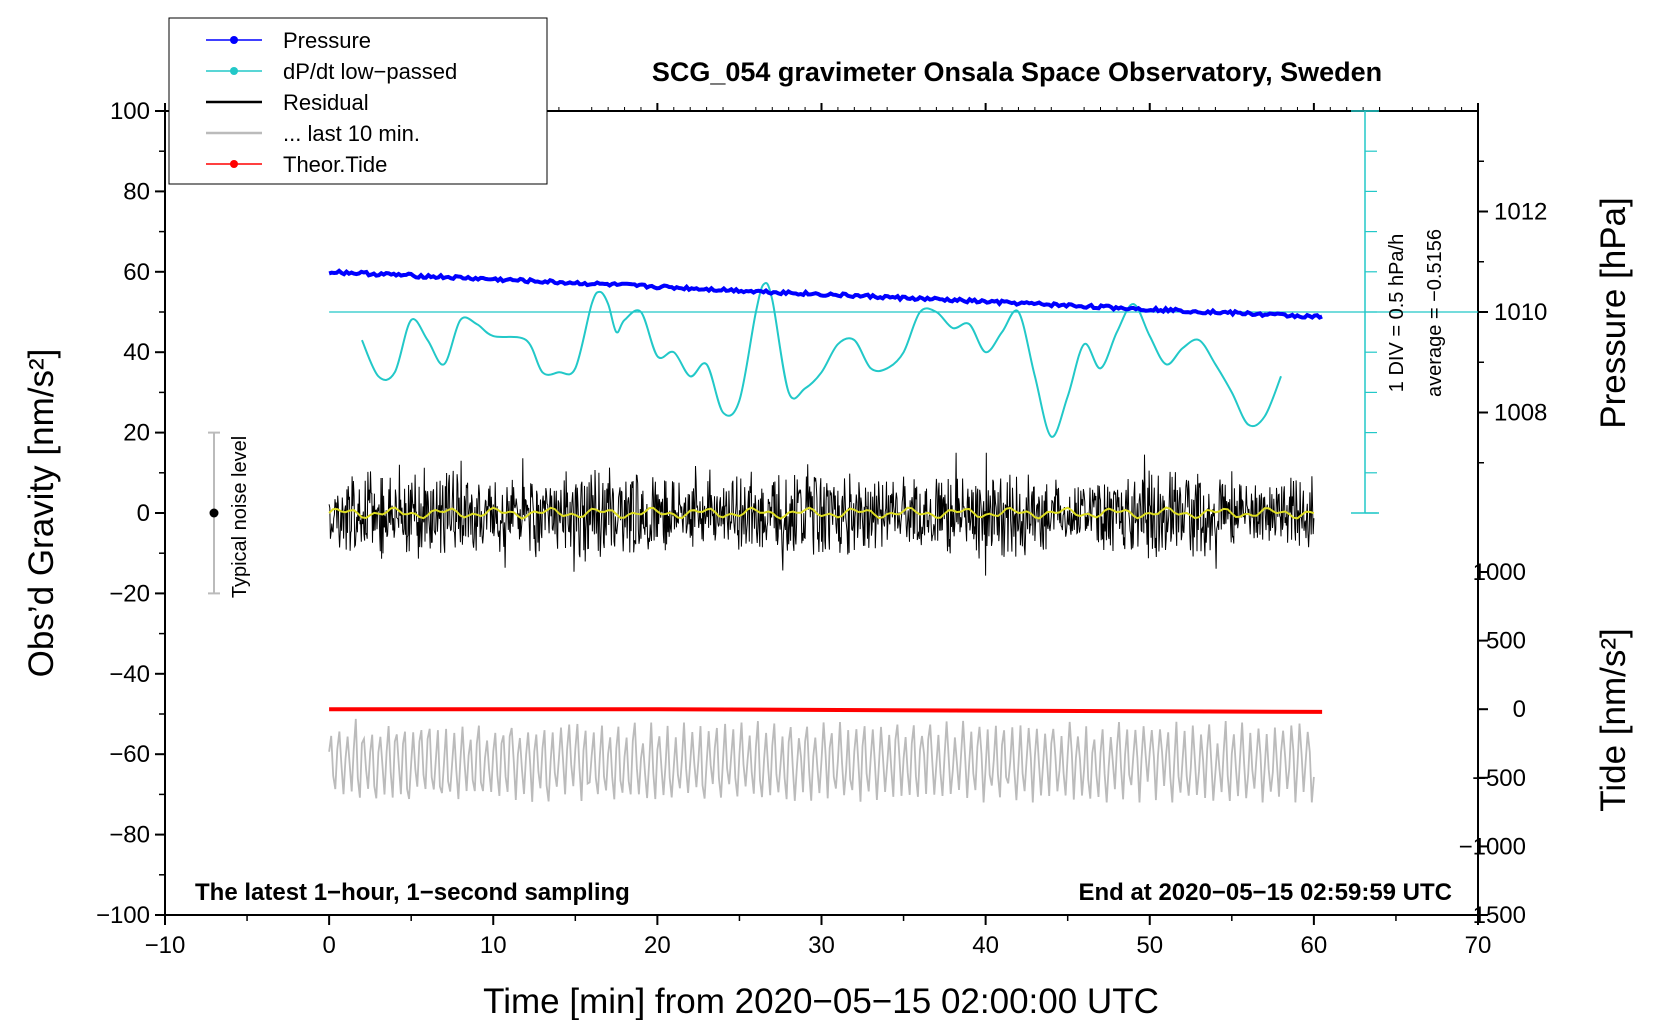 The height and width of the screenshot is (1020, 1660). What do you see at coordinates (821, 1001) in the screenshot?
I see `x-axis-label: Time [min] from 2020−05−15 02:00:00 UTC` at bounding box center [821, 1001].